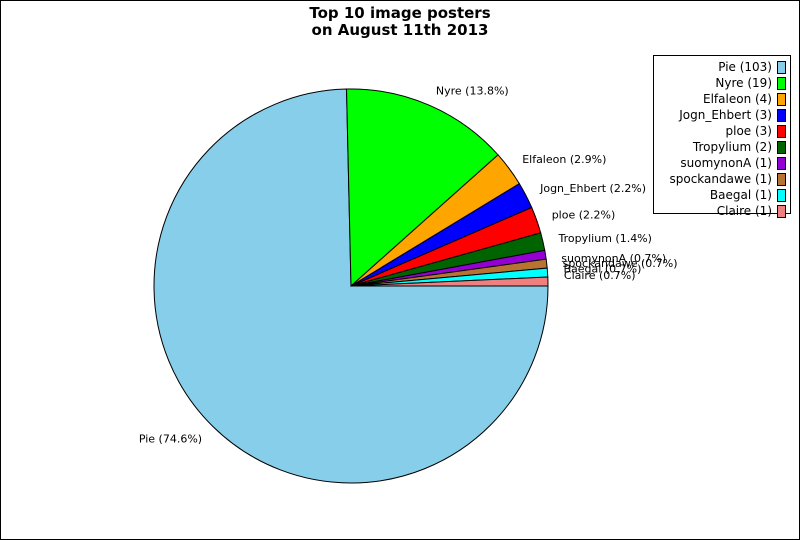  I want to click on pie-slice-claire, so click(449, 281).